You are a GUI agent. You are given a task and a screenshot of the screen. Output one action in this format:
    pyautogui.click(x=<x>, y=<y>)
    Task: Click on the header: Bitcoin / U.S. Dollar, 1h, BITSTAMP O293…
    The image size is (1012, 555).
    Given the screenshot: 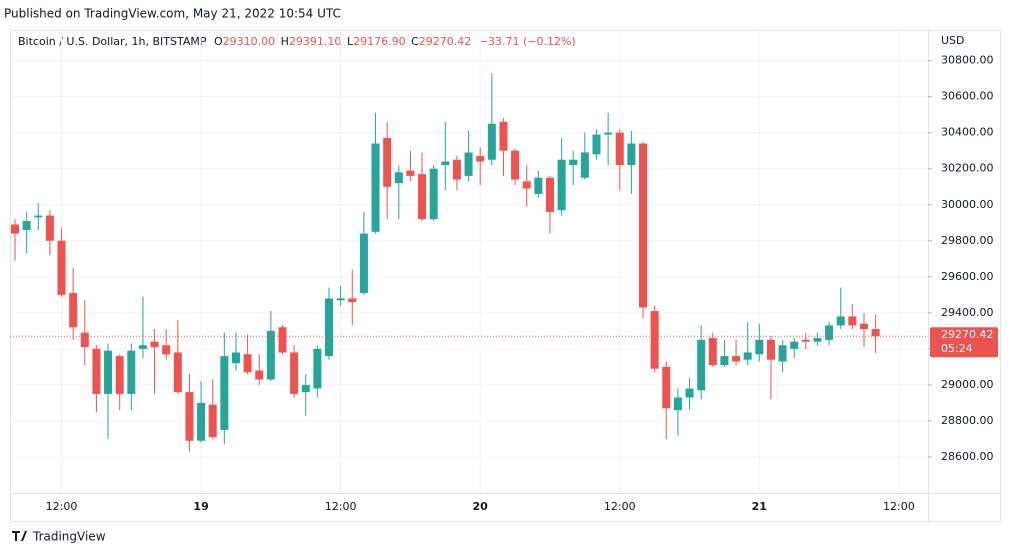 What is the action you would take?
    pyautogui.click(x=297, y=41)
    